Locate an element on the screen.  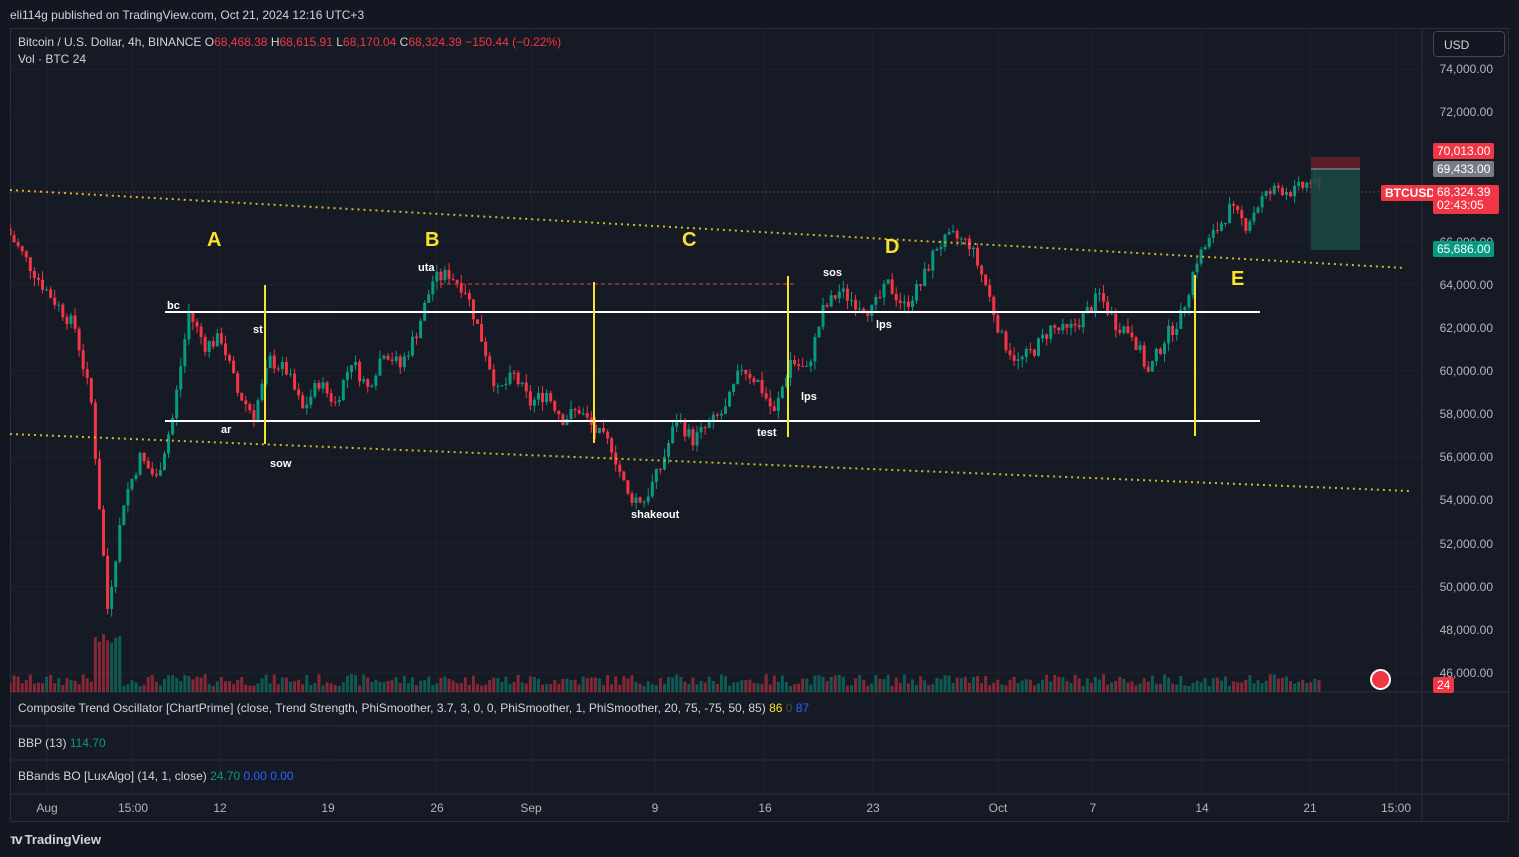
time-tick-label: 14 is located at coordinates (1202, 808).